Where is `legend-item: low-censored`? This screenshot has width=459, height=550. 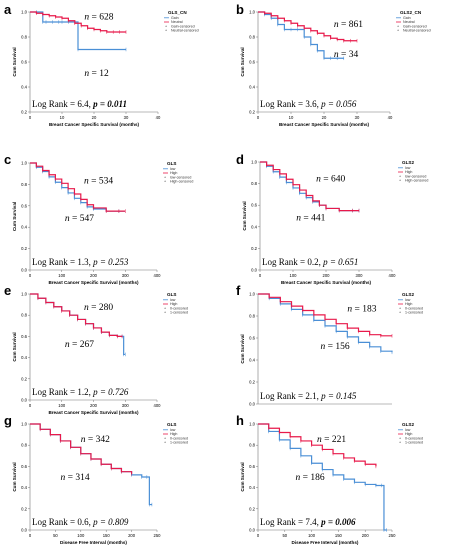 legend-item: low-censored is located at coordinates (415, 176).